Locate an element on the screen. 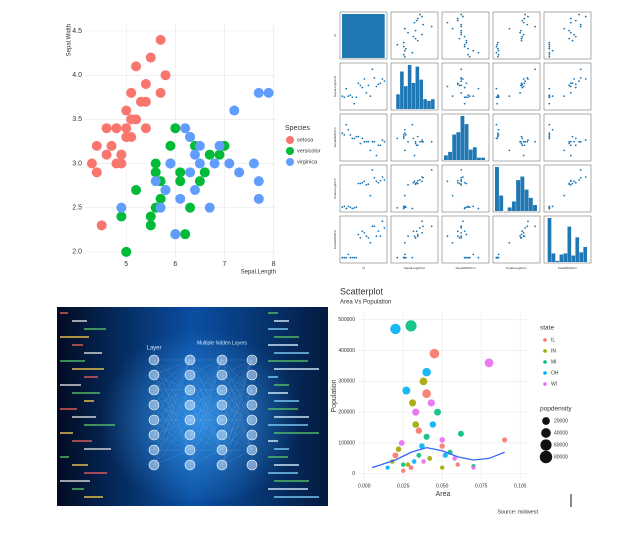 This screenshot has width=624, height=544. size-legend-label: 80000 is located at coordinates (561, 457).